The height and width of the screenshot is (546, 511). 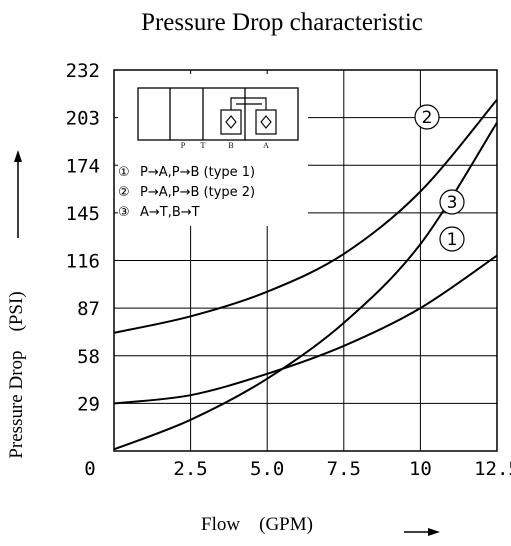 I want to click on port-label-t: T, so click(x=203, y=145).